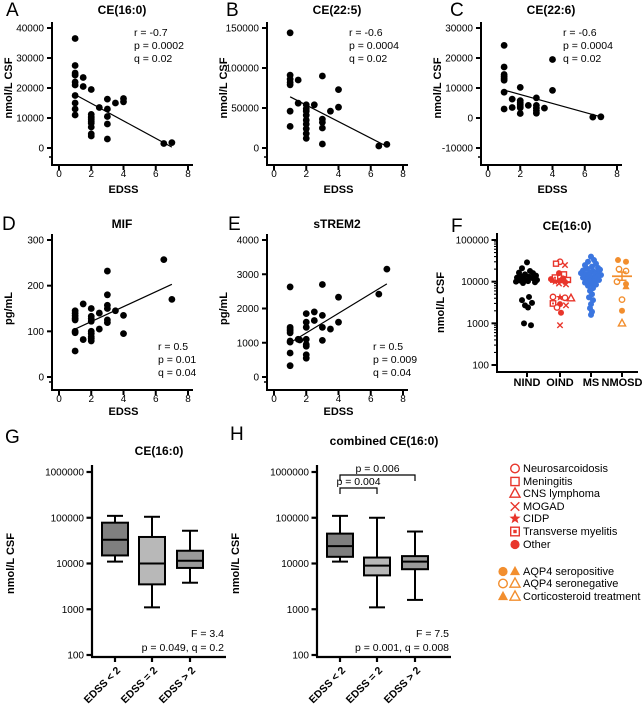 The height and width of the screenshot is (706, 643). Describe the element at coordinates (559, 469) in the screenshot. I see `legend-item: Neurosarcoidosis` at that location.